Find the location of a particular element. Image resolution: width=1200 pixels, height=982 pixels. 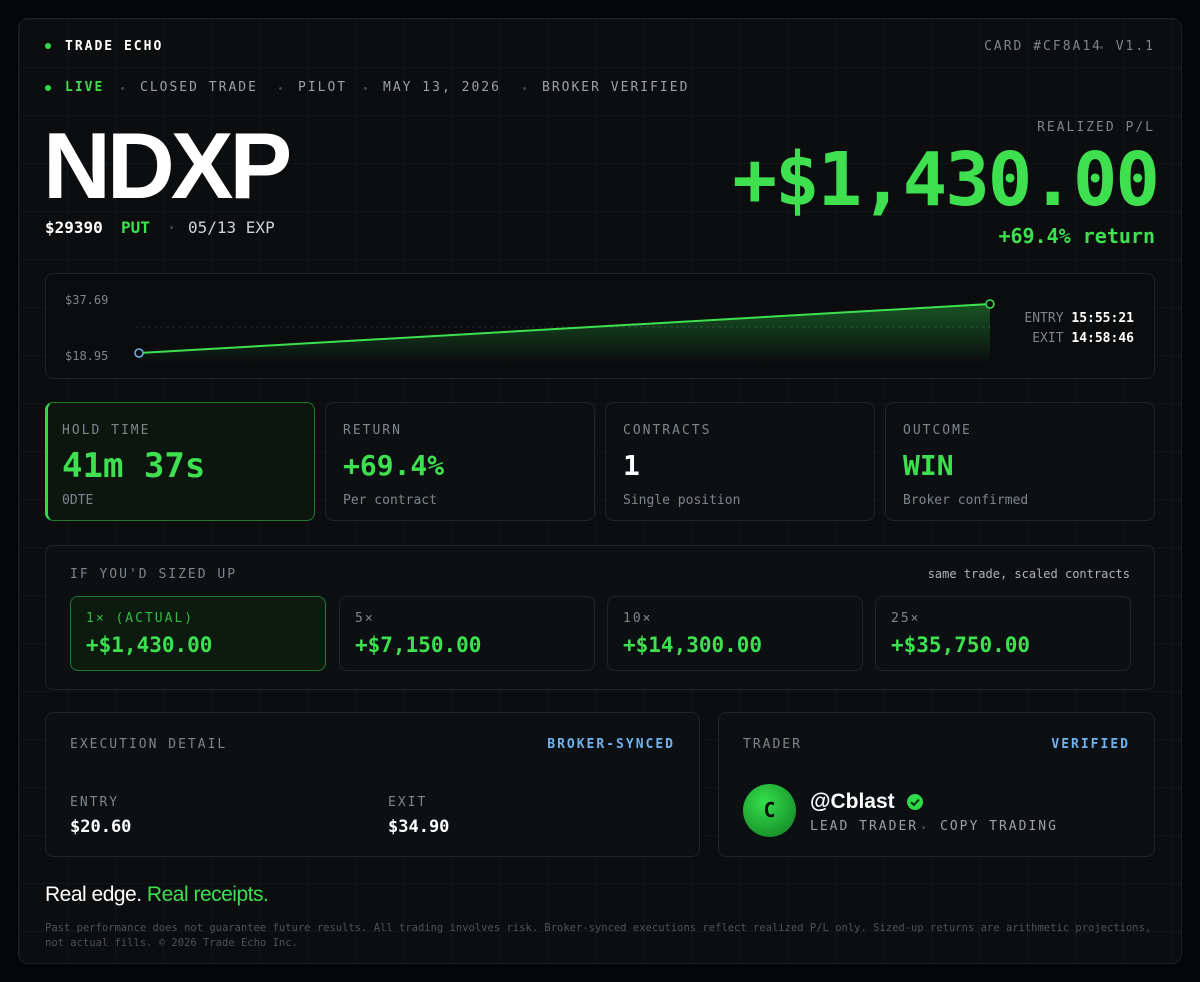

expiry: 05/13 EXP is located at coordinates (231, 227).